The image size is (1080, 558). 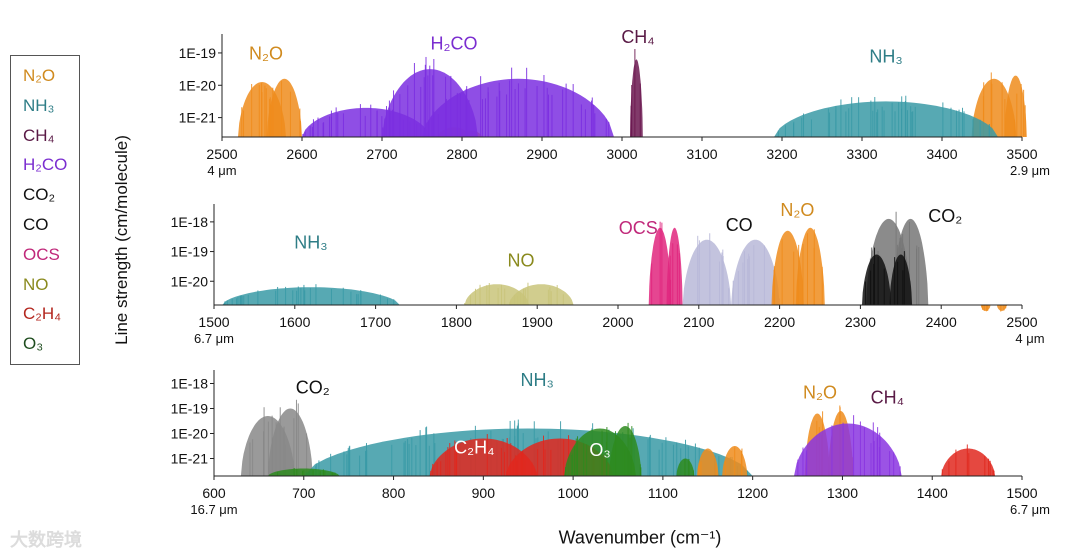 What do you see at coordinates (779, 322) in the screenshot?
I see `x-tick-label: 2200` at bounding box center [779, 322].